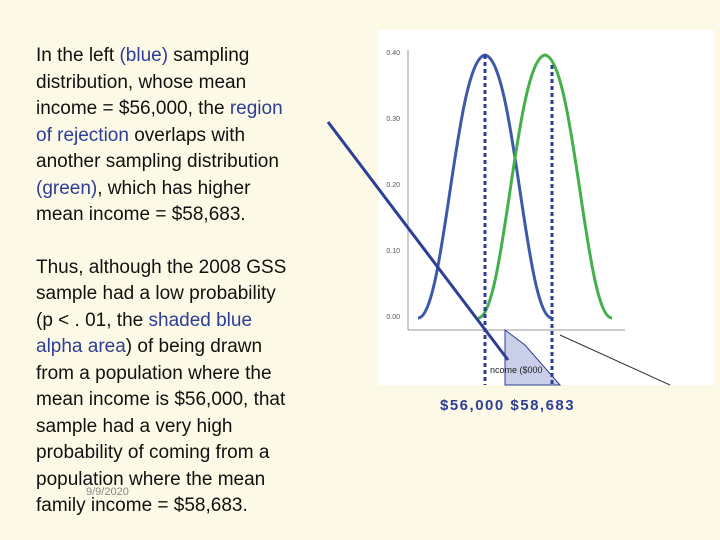 The height and width of the screenshot is (540, 720). I want to click on text-line: another sampling distribution, so click(157, 162).